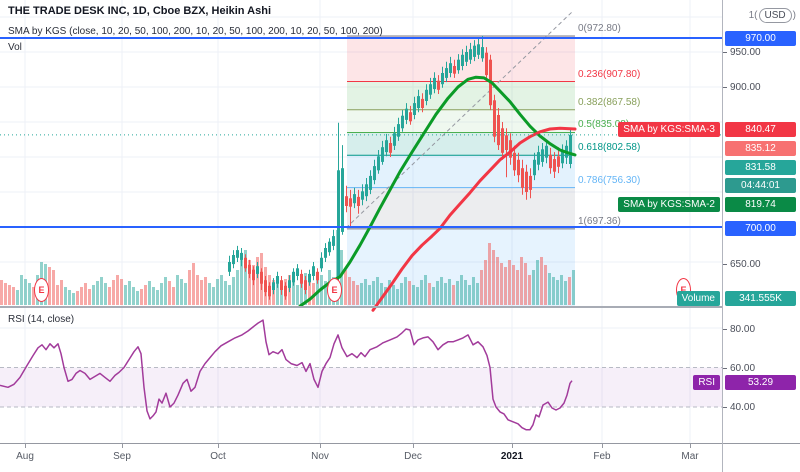  I want to click on price-label-chip: 840.47, so click(760, 129).